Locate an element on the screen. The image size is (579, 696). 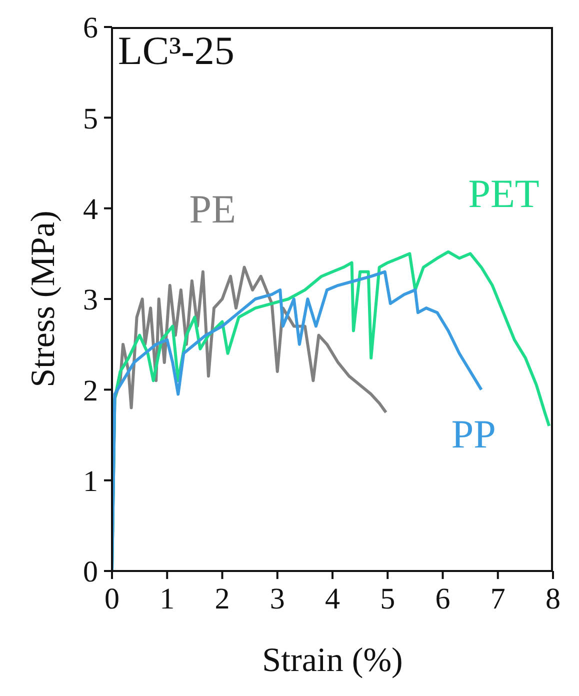
x-tick-label: 2 is located at coordinates (222, 599).